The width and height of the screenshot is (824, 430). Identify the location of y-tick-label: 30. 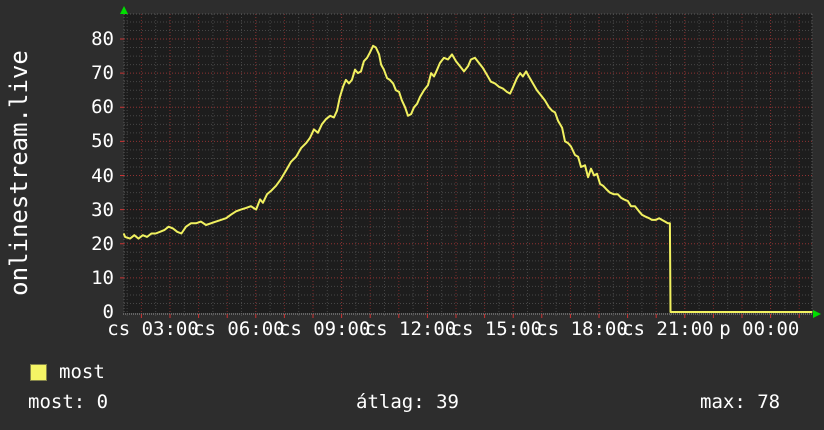
(102, 209).